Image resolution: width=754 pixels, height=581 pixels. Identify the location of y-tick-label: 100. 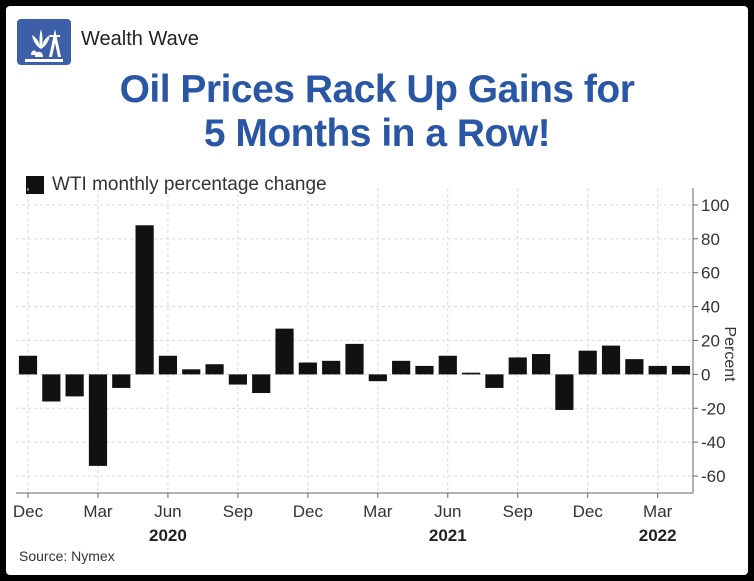
(715, 205).